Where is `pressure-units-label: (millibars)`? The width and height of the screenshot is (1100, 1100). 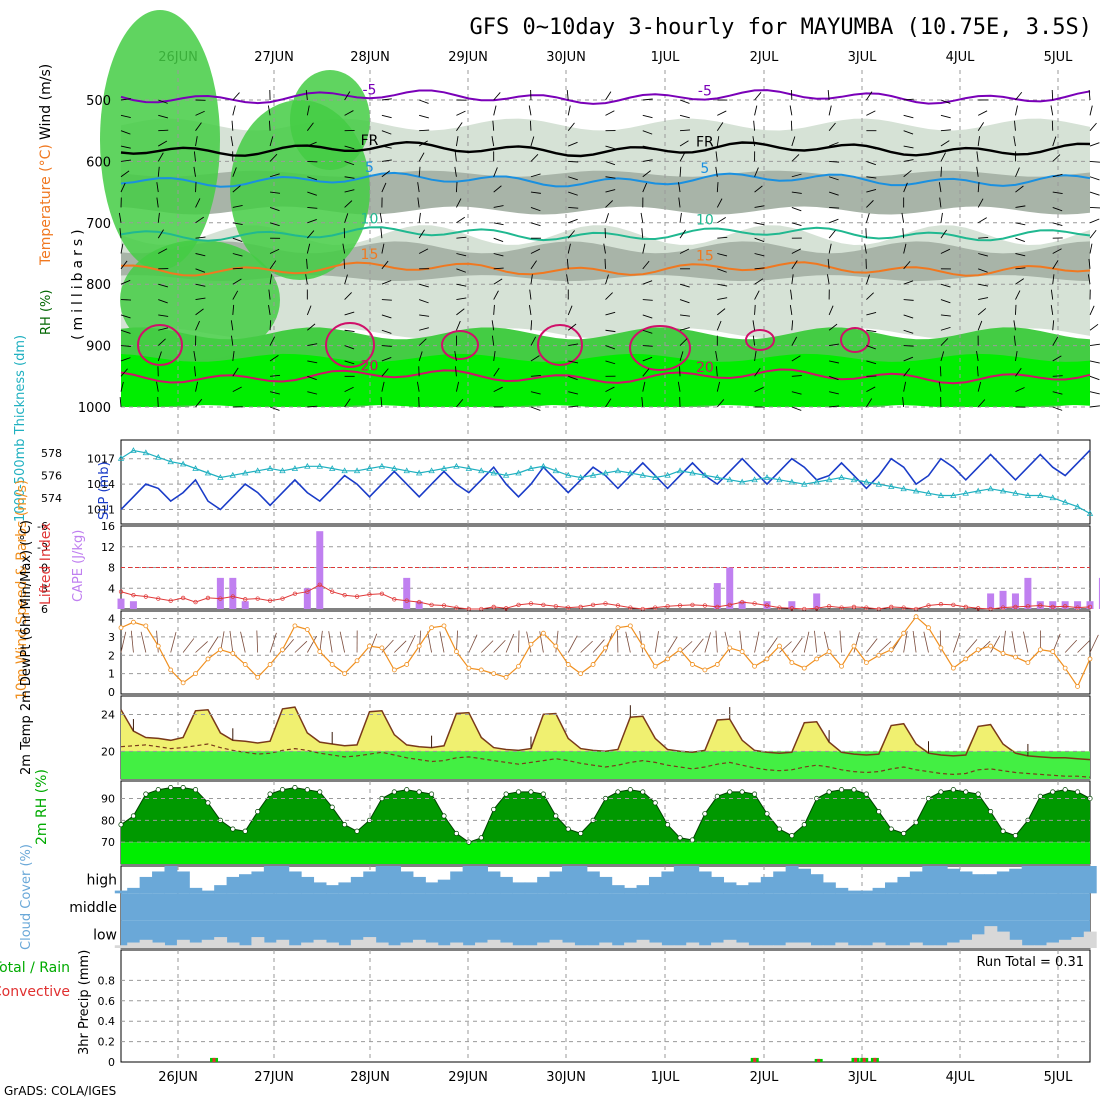
pressure-units-label: (millibars) is located at coordinates (78, 282).